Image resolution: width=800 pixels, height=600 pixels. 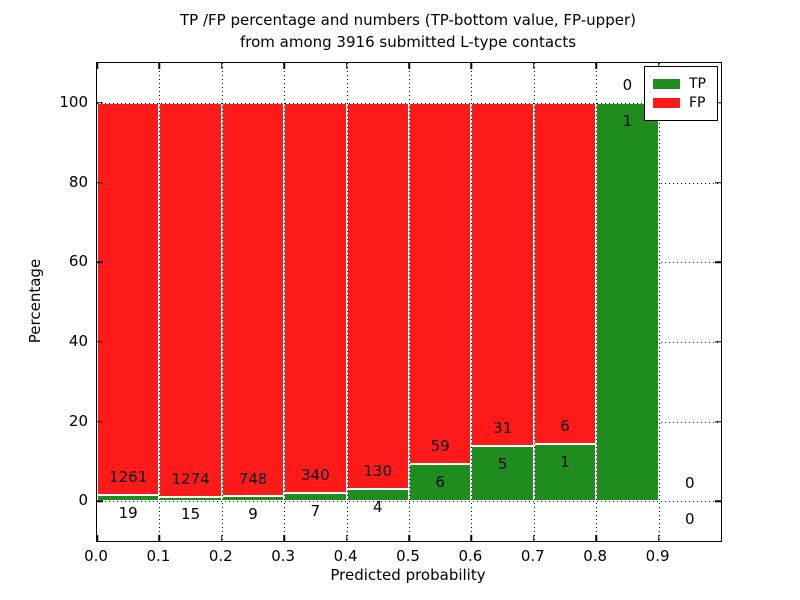 I want to click on y-tick-label: 0, so click(x=83, y=500).